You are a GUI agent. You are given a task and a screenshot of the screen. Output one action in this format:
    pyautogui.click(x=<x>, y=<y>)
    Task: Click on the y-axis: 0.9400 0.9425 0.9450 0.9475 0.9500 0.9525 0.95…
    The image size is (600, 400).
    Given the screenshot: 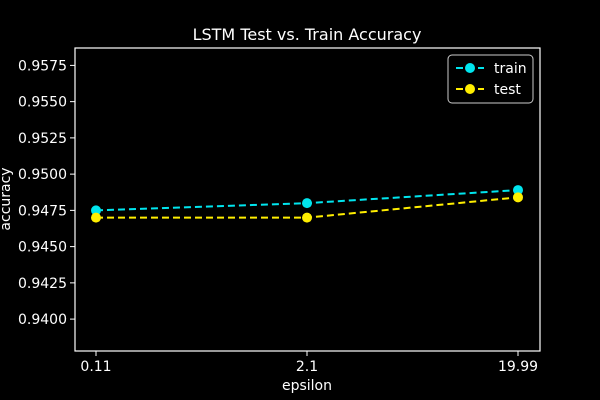 What is the action you would take?
    pyautogui.click(x=46, y=193)
    